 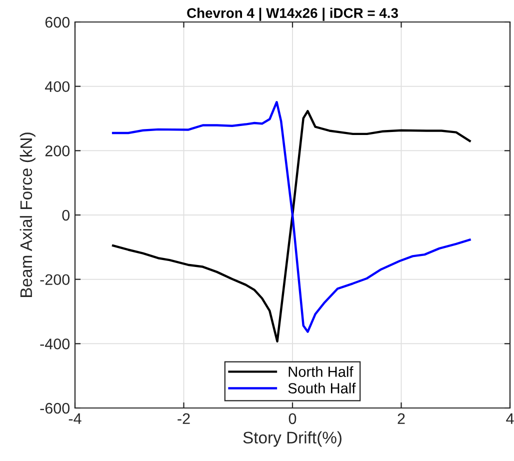 What do you see at coordinates (57, 151) in the screenshot?
I see `y-tick-label: 200` at bounding box center [57, 151].